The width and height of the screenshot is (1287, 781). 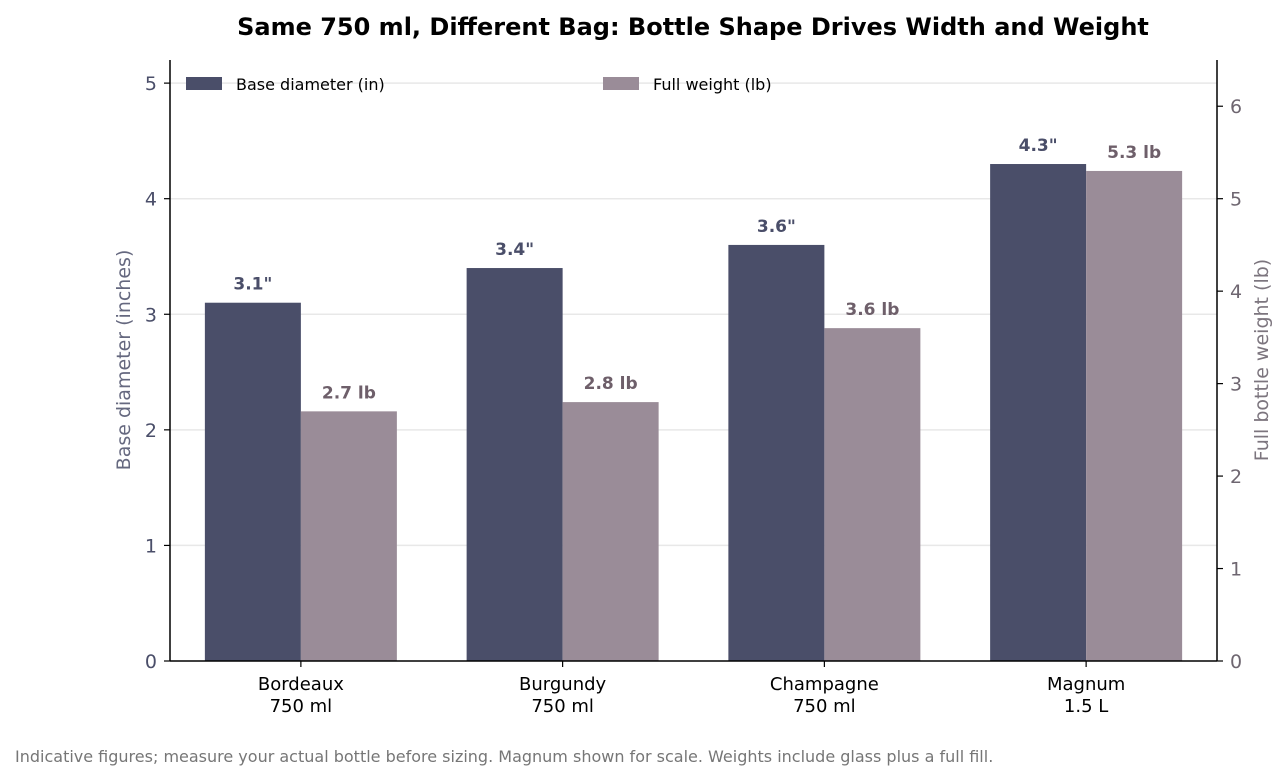 I want to click on right-tick-label: 4, so click(x=1236, y=292).